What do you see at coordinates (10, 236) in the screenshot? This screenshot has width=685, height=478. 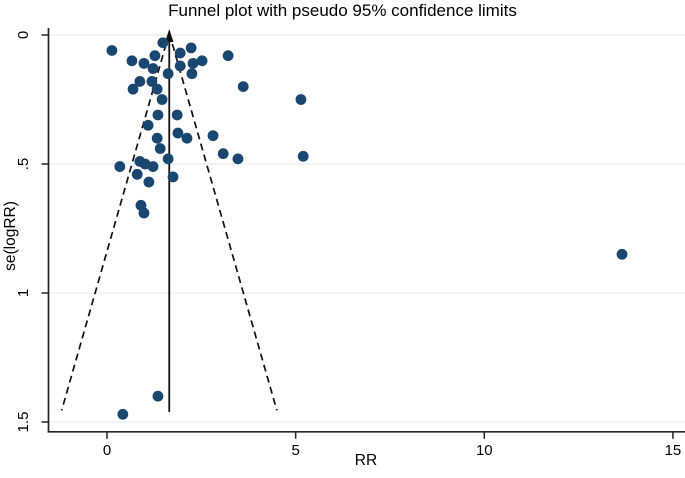 I see `y-axis-title: se(logRR)` at bounding box center [10, 236].